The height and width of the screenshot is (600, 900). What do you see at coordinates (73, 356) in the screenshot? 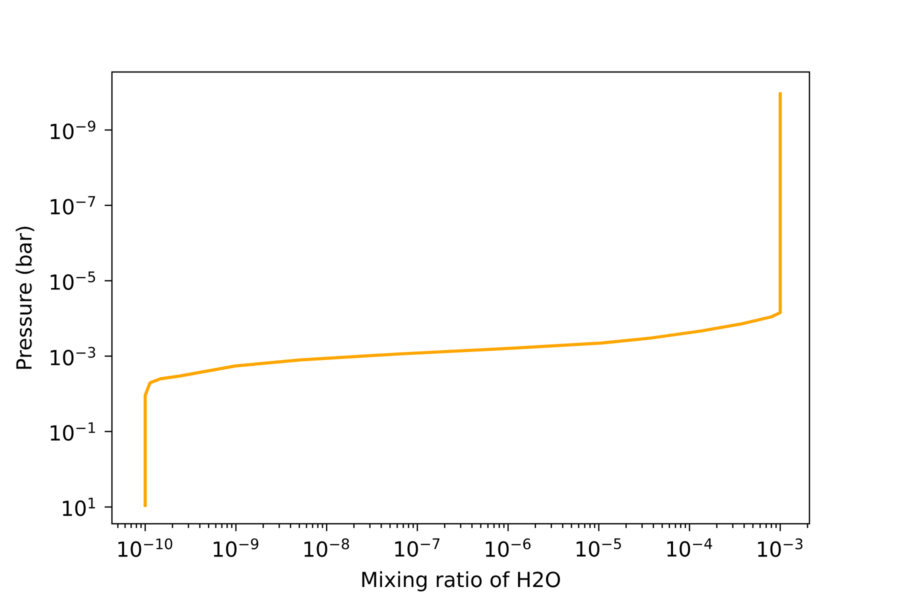
I see `y-tick-label: 10$^{−3}$` at bounding box center [73, 356].